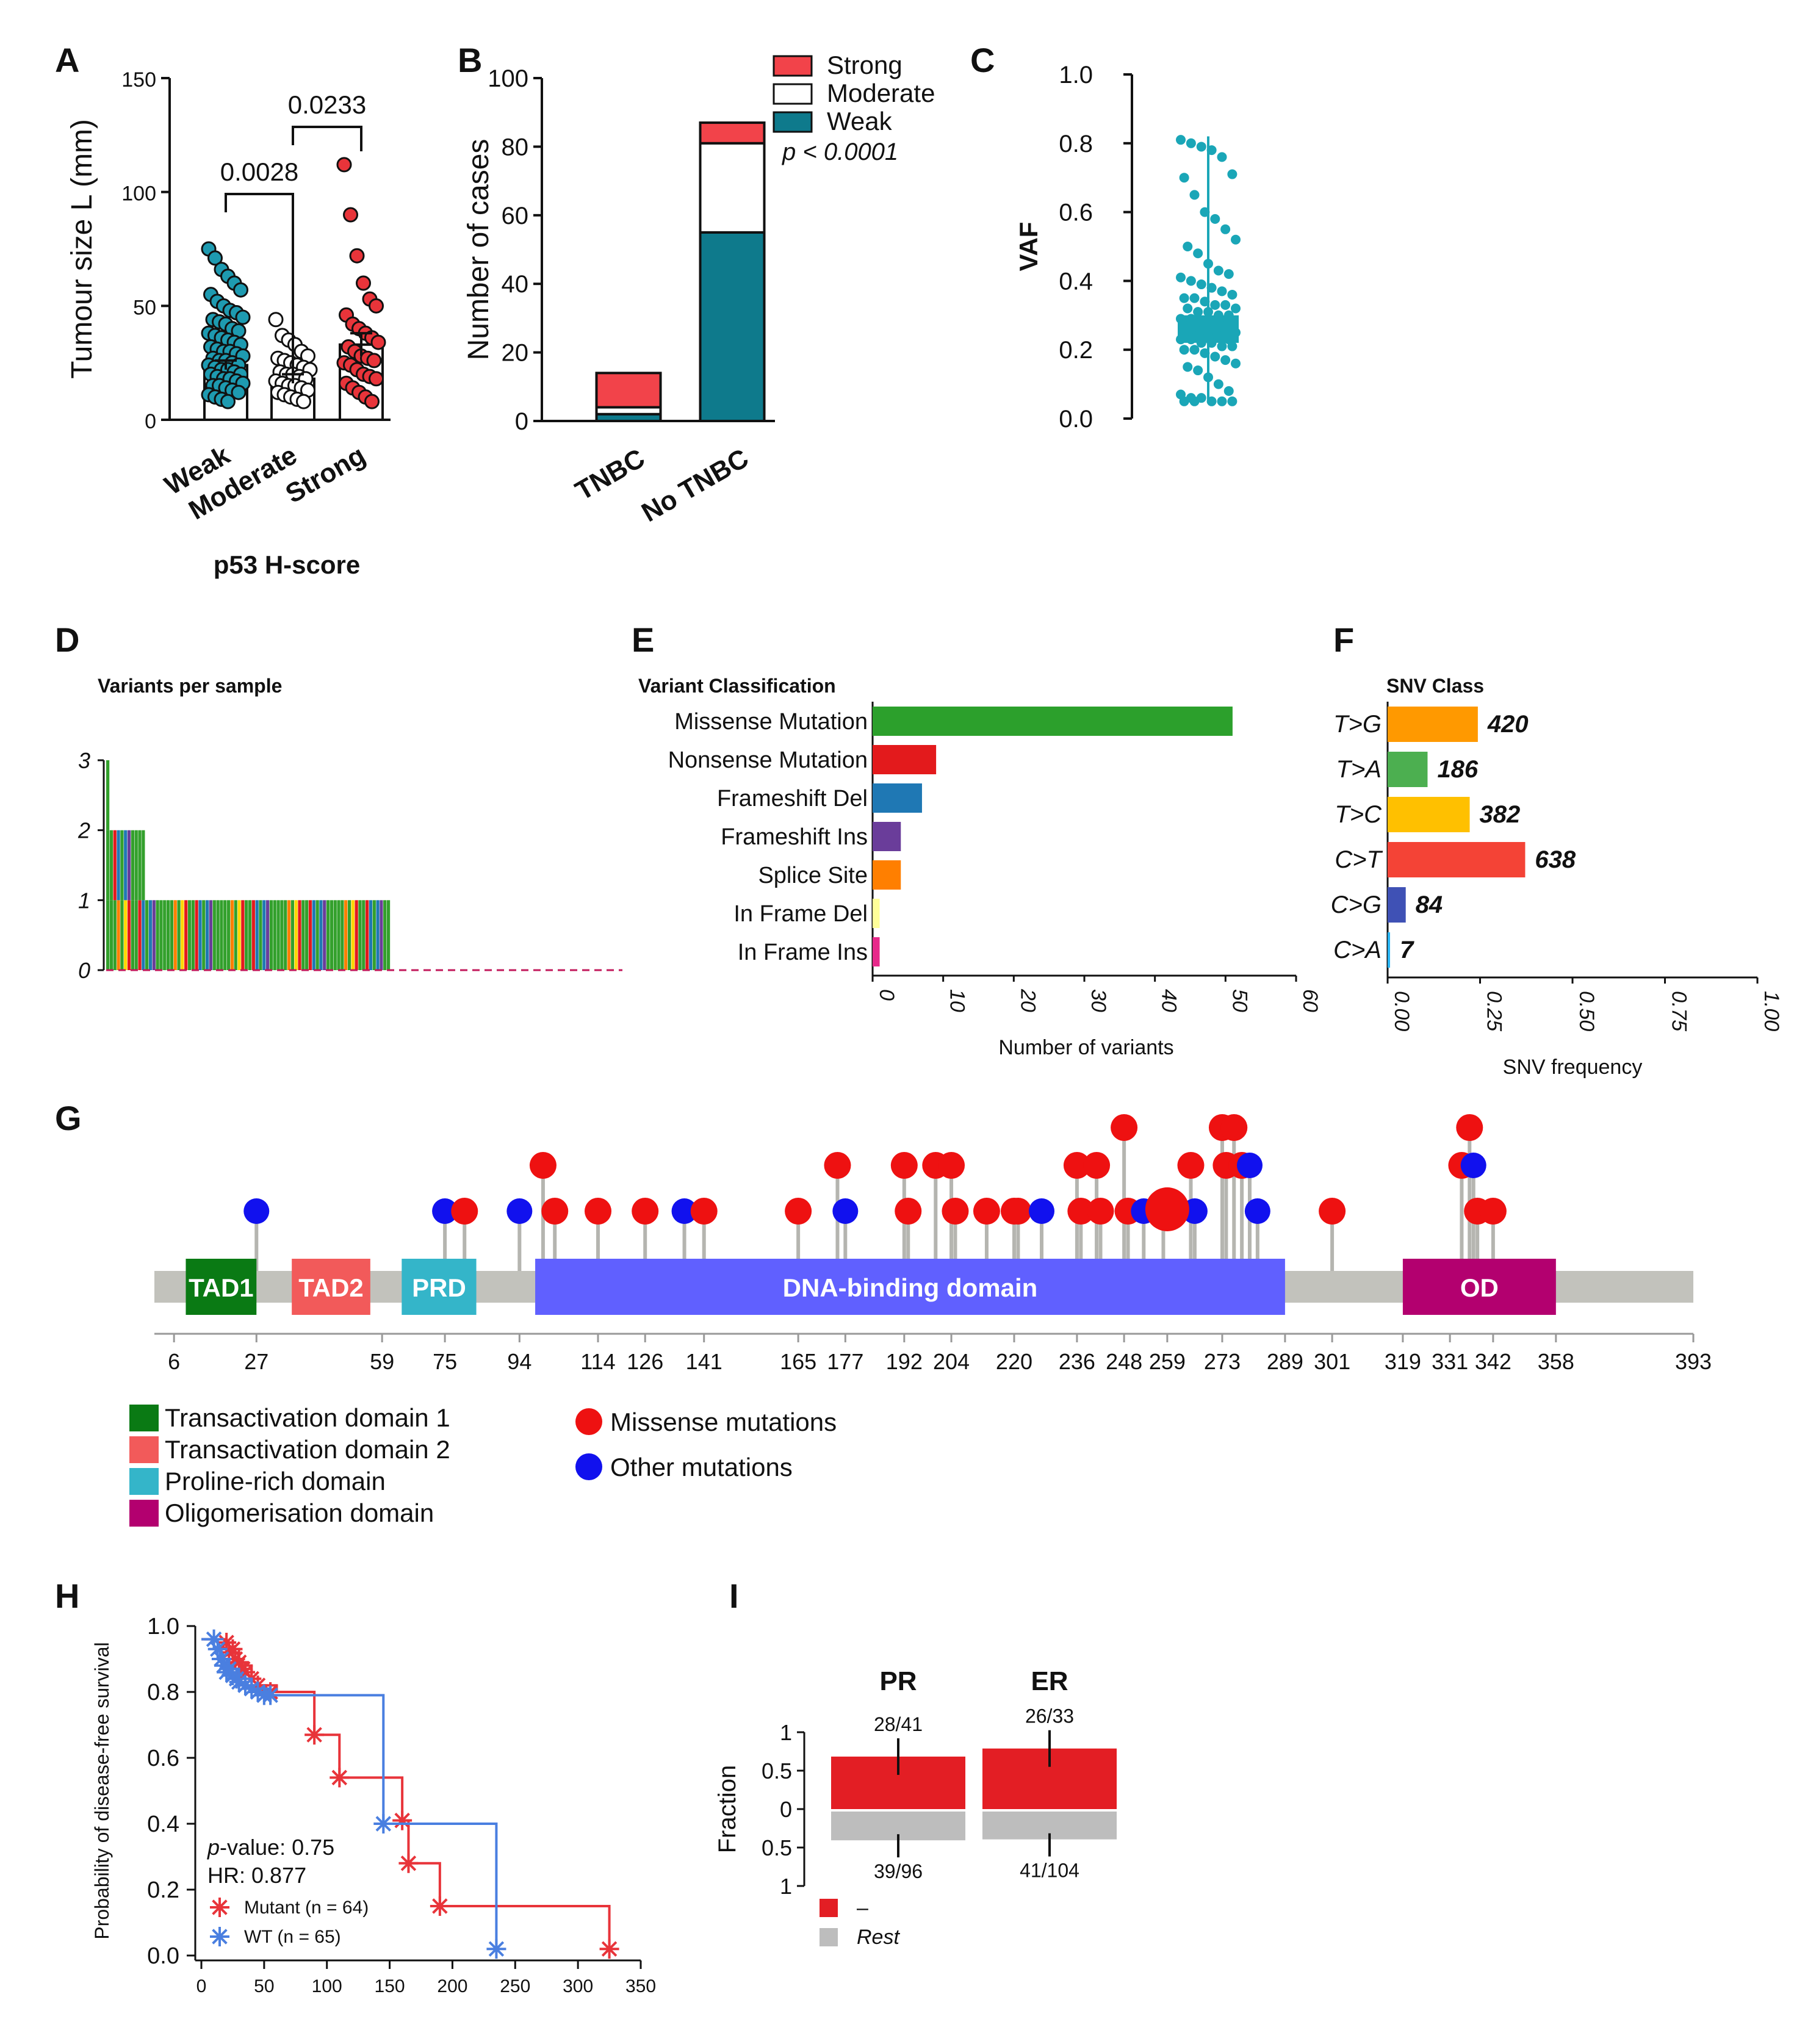 The height and width of the screenshot is (2044, 1805). Describe the element at coordinates (862, 1908) in the screenshot. I see `legend-label: –` at that location.